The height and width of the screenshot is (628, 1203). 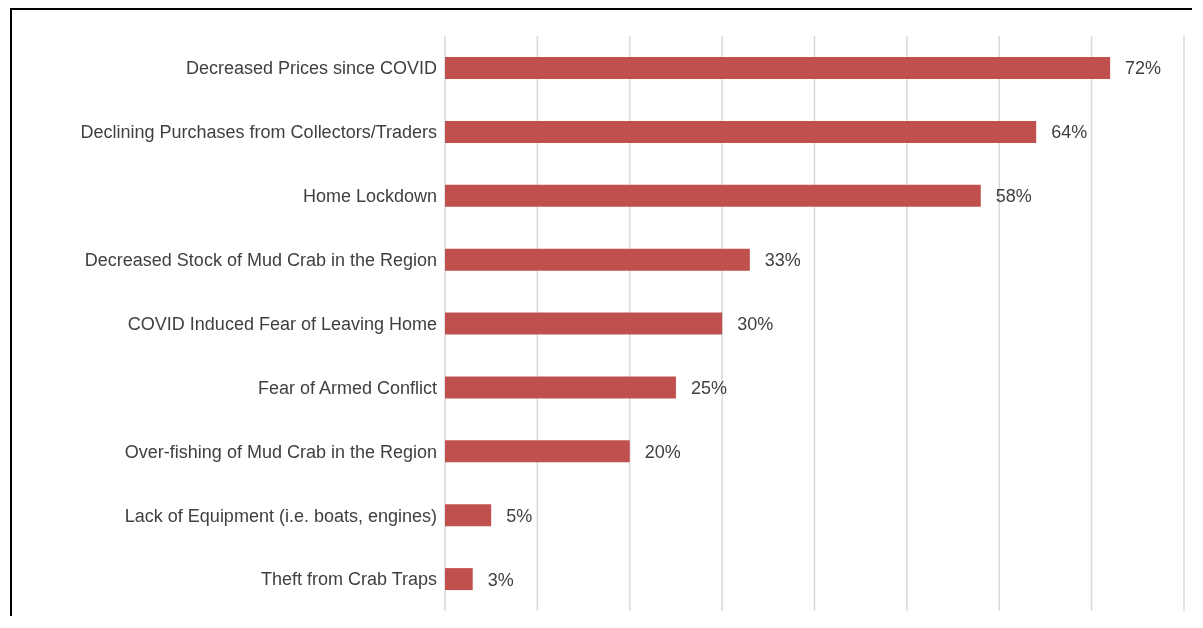 What do you see at coordinates (282, 323) in the screenshot?
I see `y-tick-label: COVID Induced Fear of Leaving Home` at bounding box center [282, 323].